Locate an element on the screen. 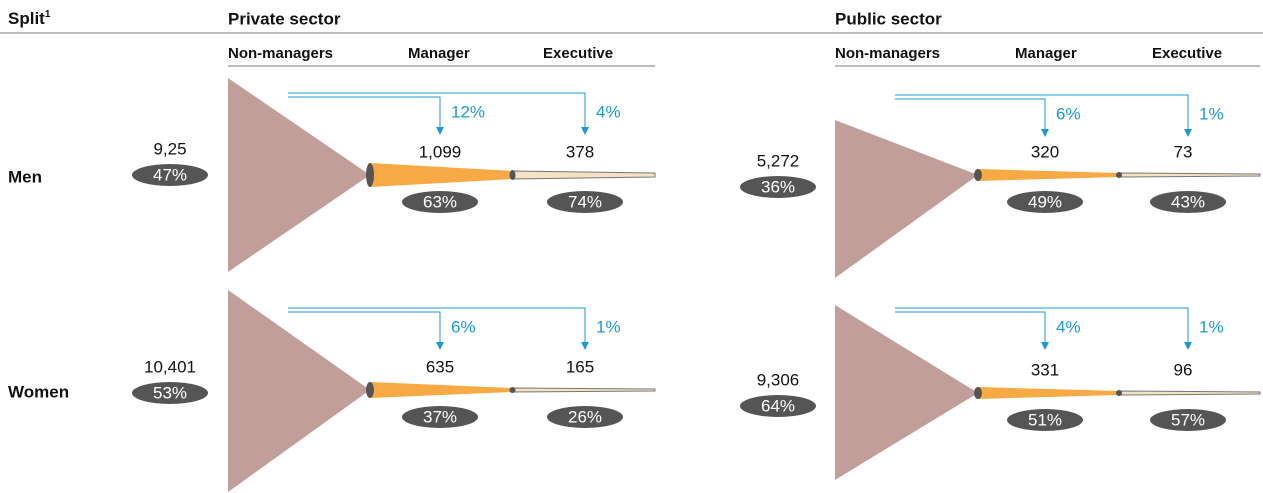 The height and width of the screenshot is (493, 1263). executive-count: 96 is located at coordinates (1183, 369).